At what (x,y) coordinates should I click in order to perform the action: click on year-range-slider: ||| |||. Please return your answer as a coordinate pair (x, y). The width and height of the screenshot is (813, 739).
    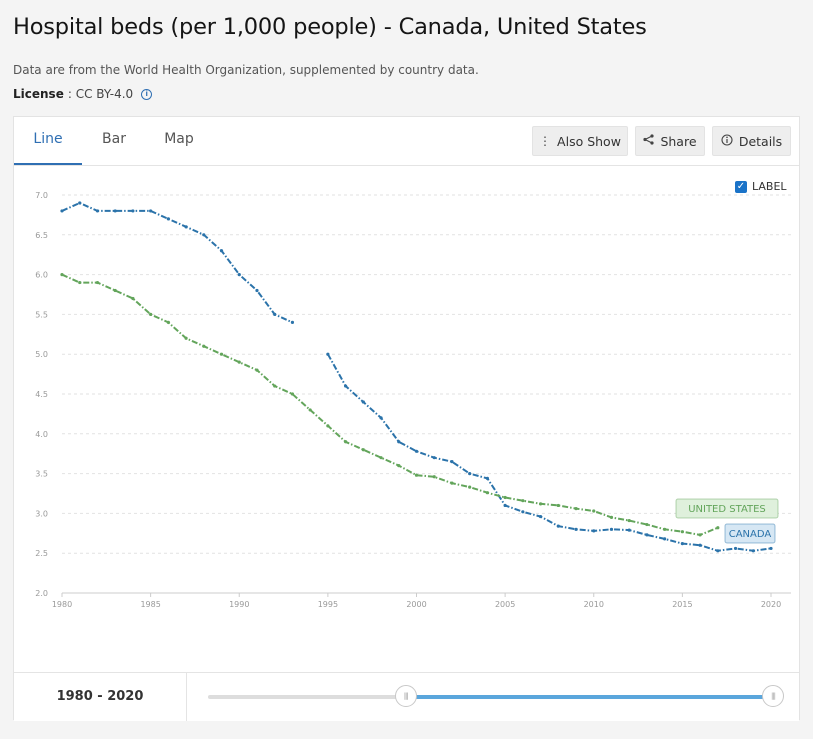
    Looking at the image, I should click on (496, 696).